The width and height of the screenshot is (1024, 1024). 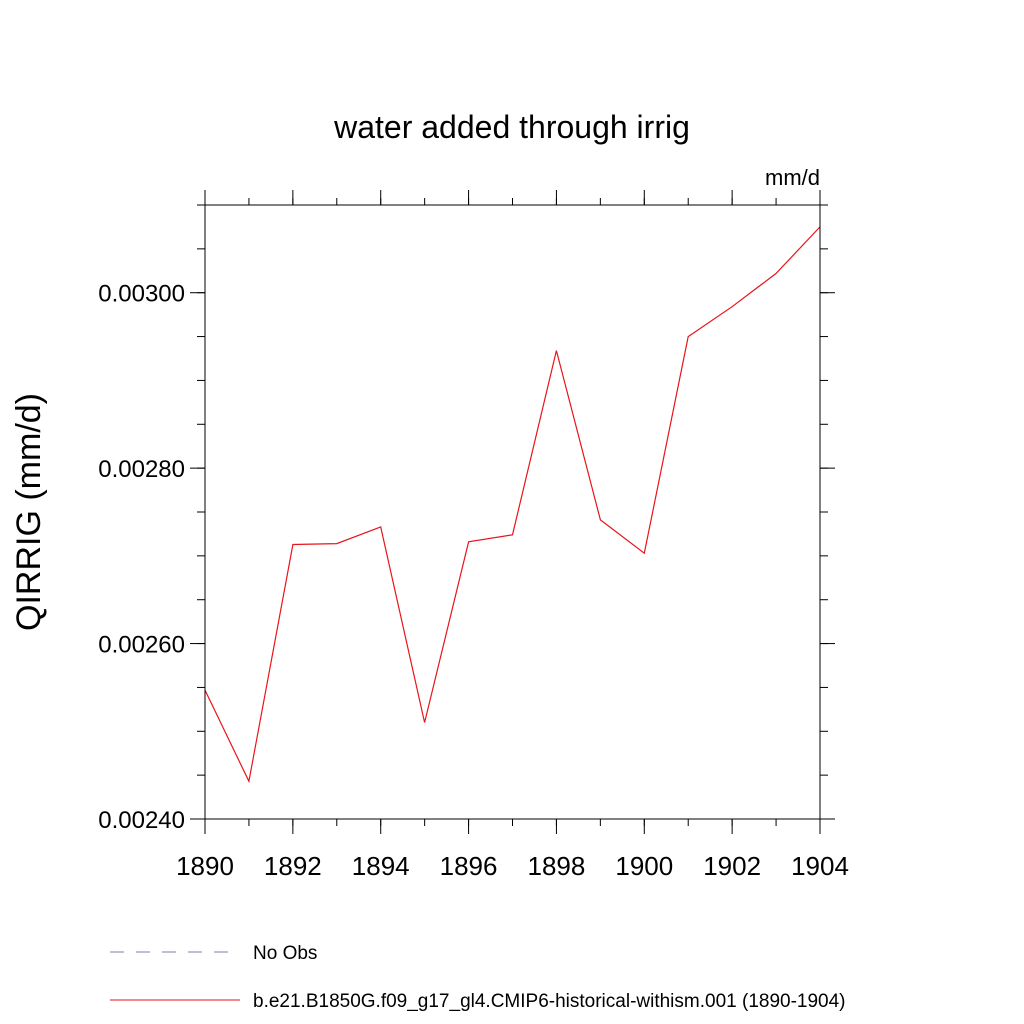 What do you see at coordinates (469, 866) in the screenshot?
I see `x-tick-label: 1896` at bounding box center [469, 866].